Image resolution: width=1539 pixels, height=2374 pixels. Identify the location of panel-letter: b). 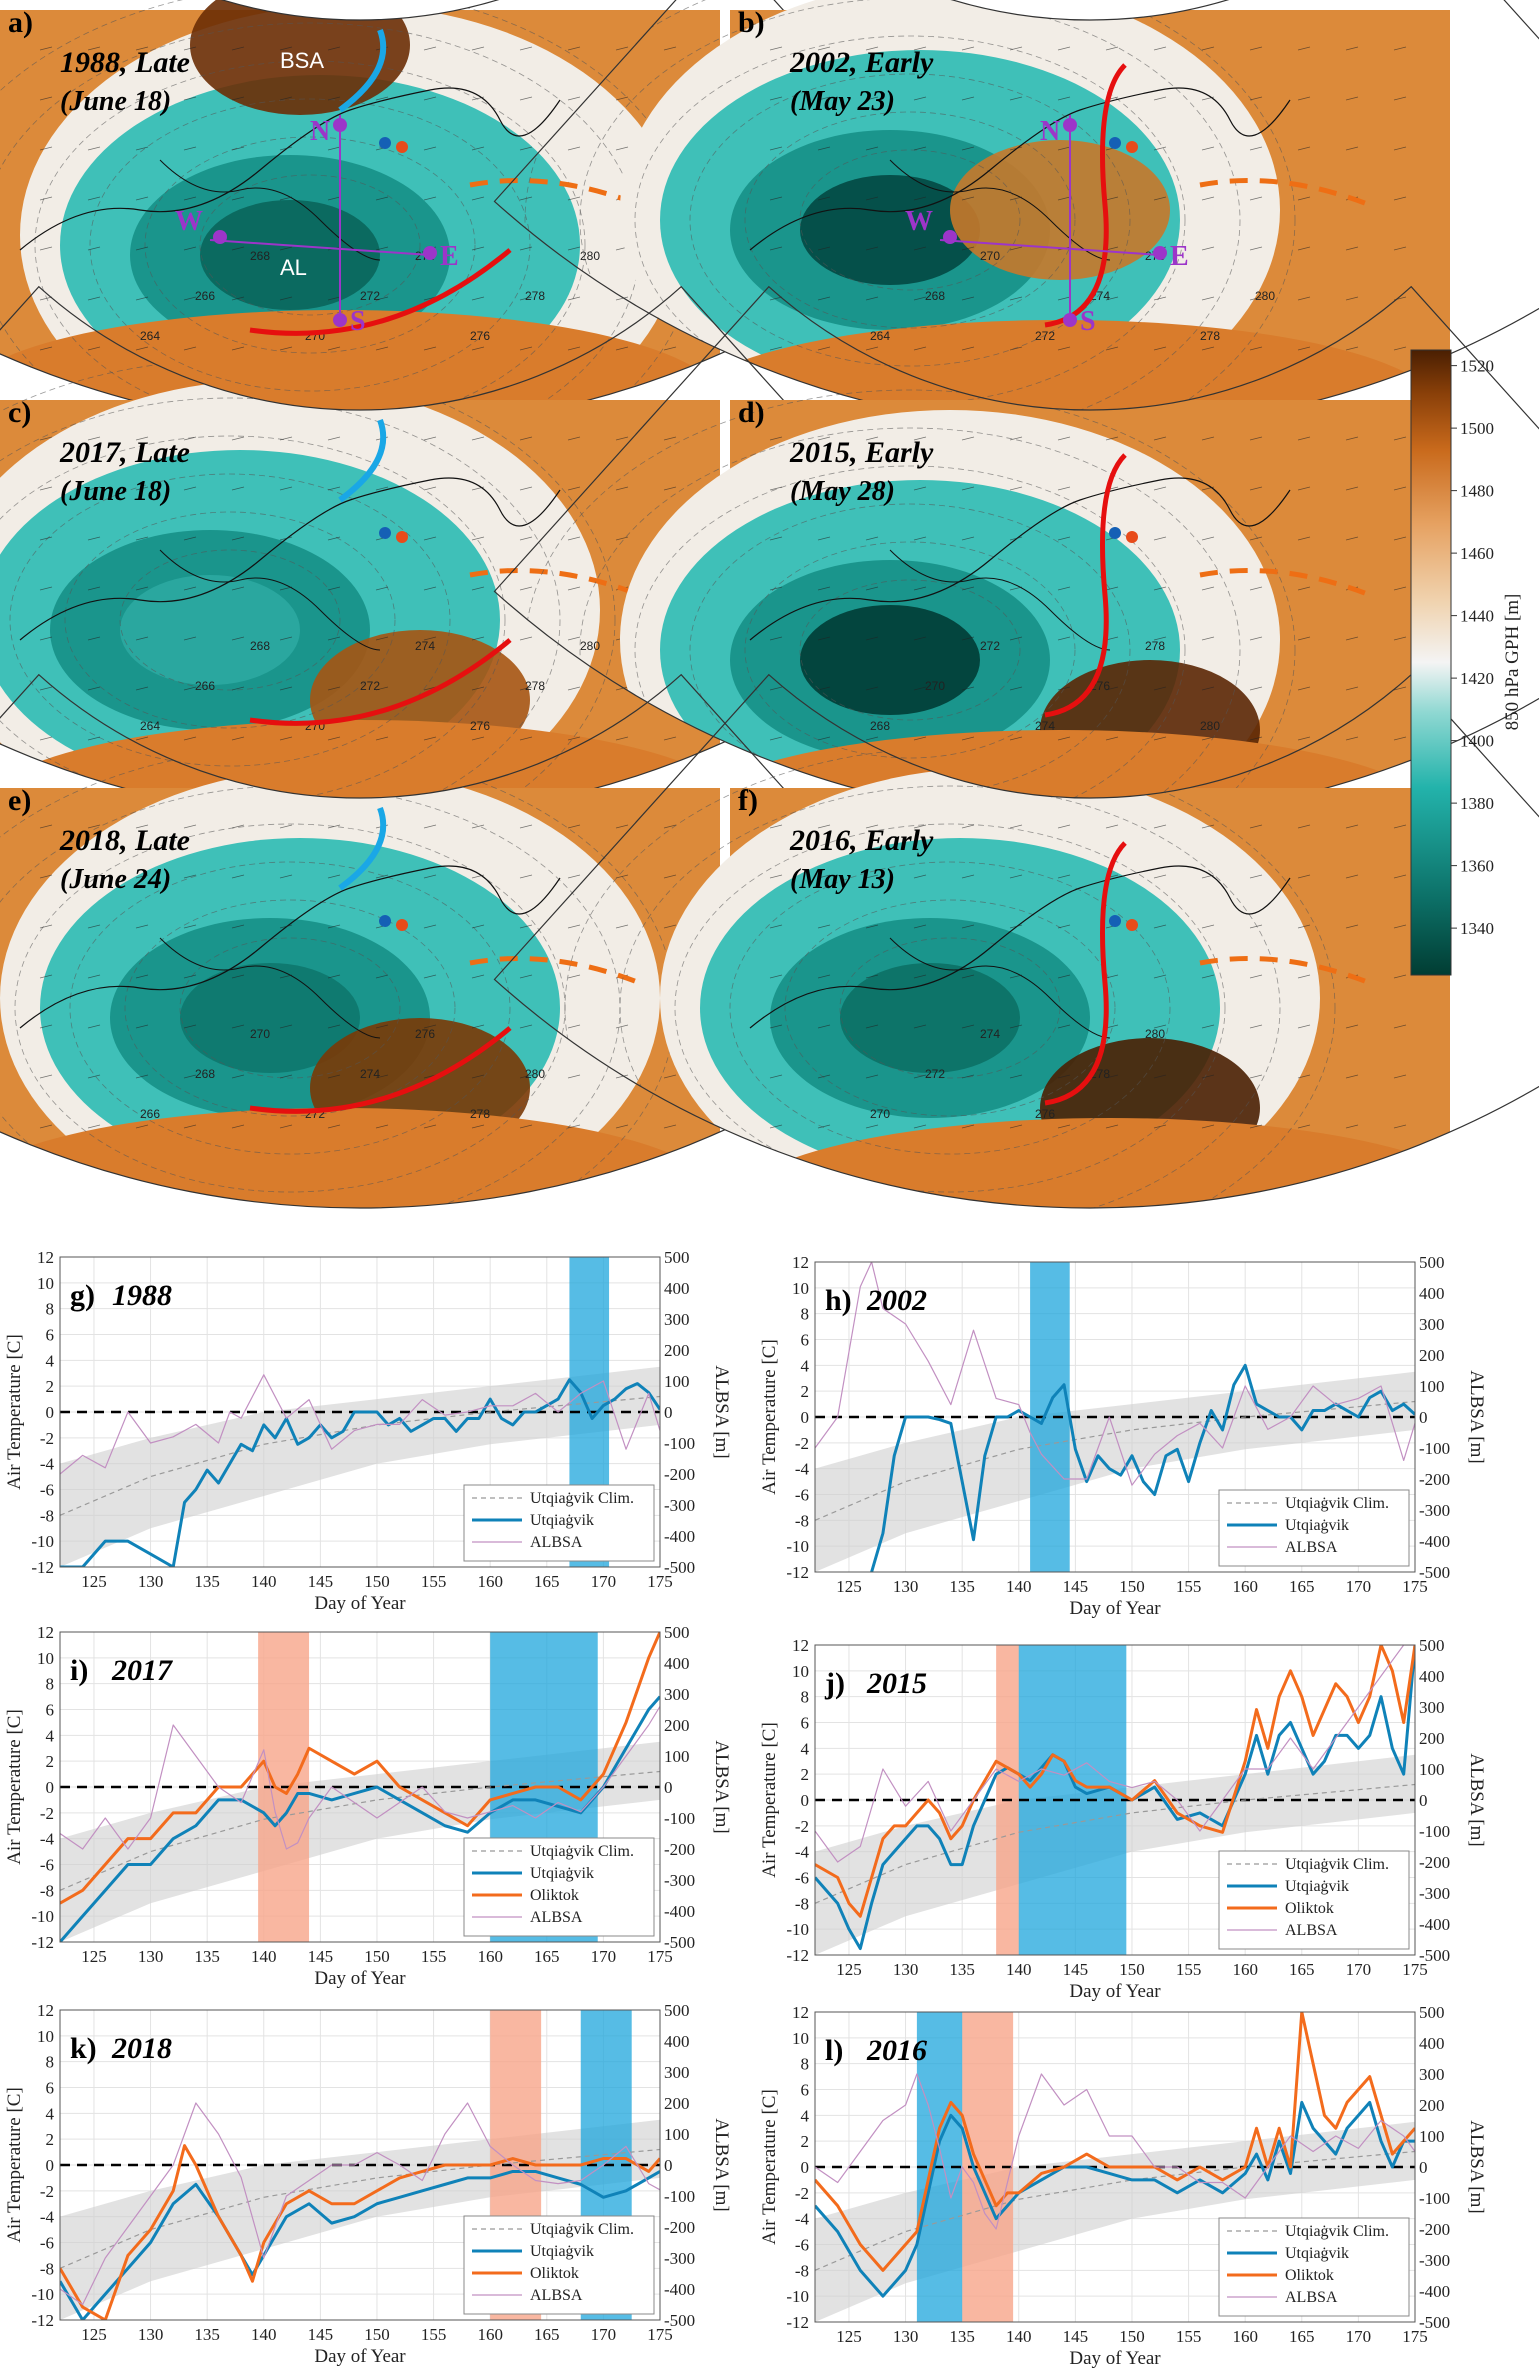
(751, 22).